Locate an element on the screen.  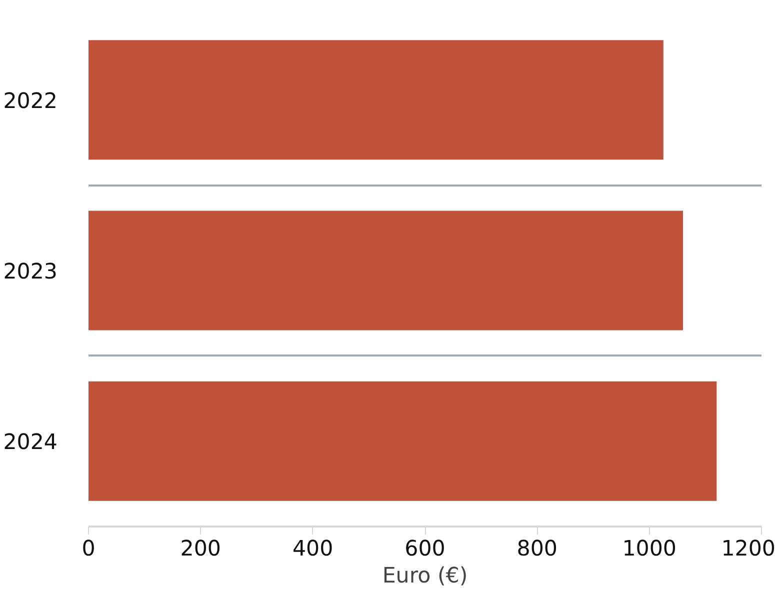
x-tick-label: 400 is located at coordinates (313, 549).